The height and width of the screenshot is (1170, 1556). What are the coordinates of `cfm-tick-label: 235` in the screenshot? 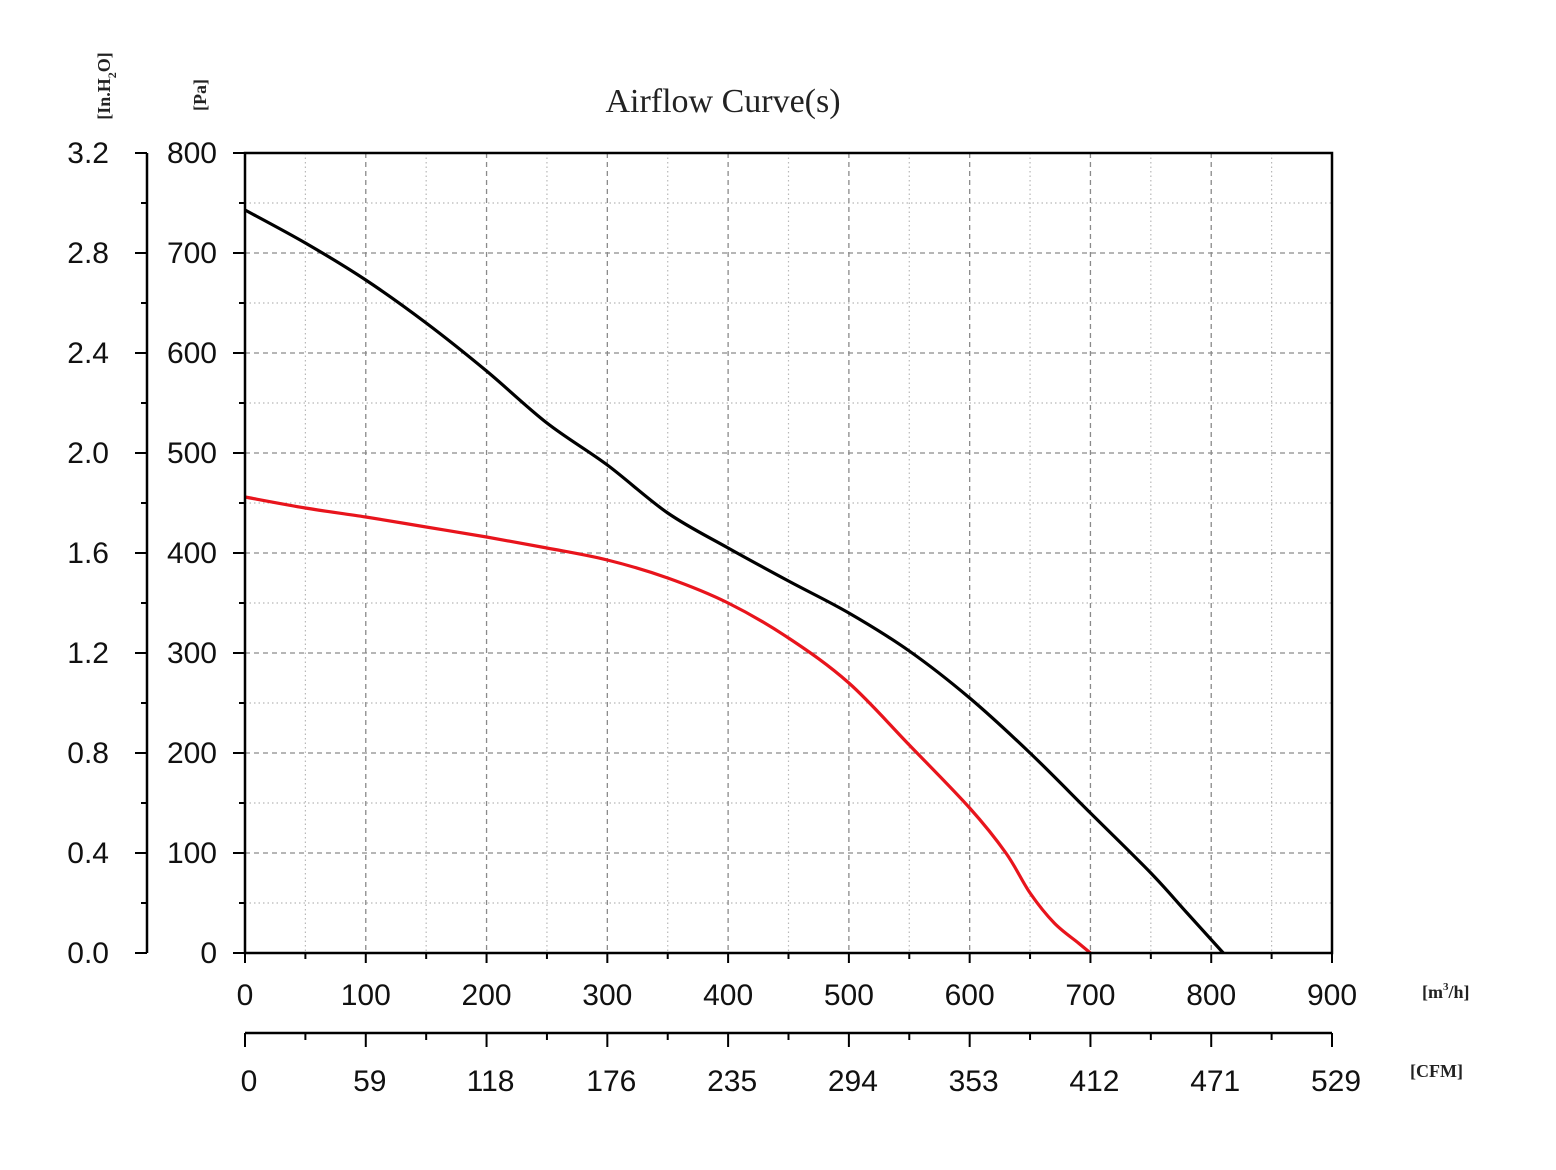 It's located at (732, 1081).